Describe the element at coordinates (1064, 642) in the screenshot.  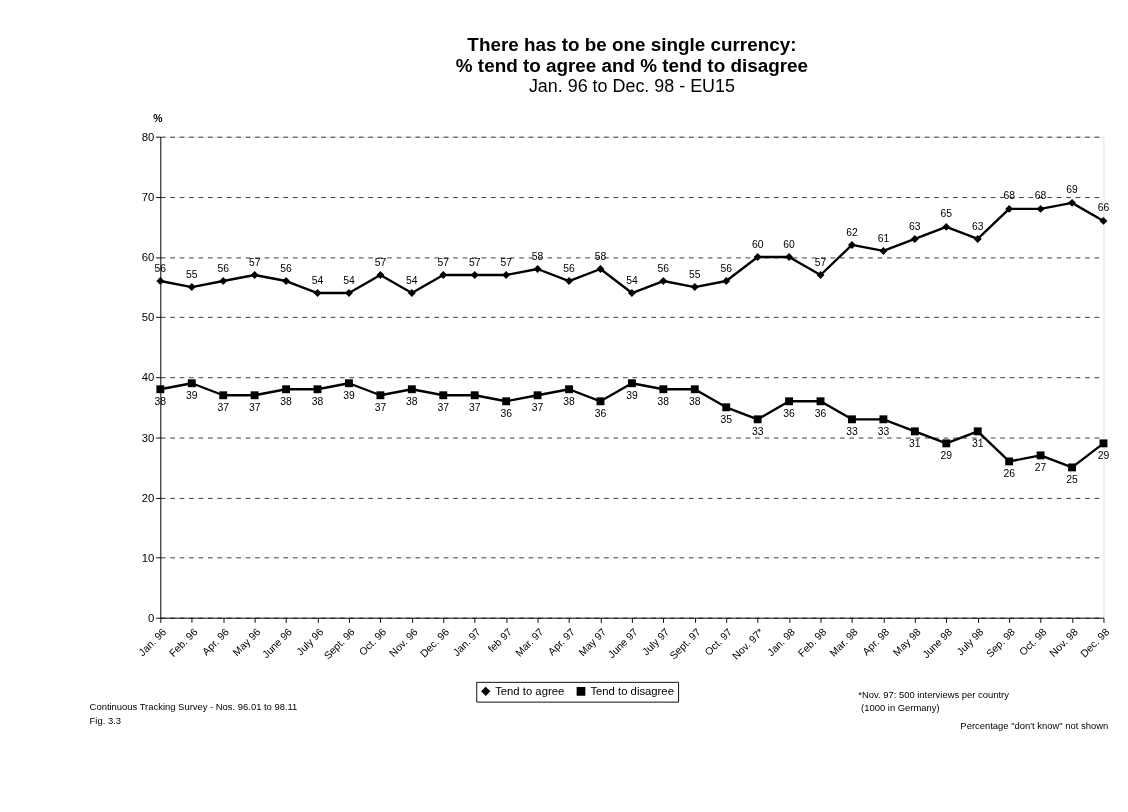
I see `x-tick-label: Nov. 98` at that location.